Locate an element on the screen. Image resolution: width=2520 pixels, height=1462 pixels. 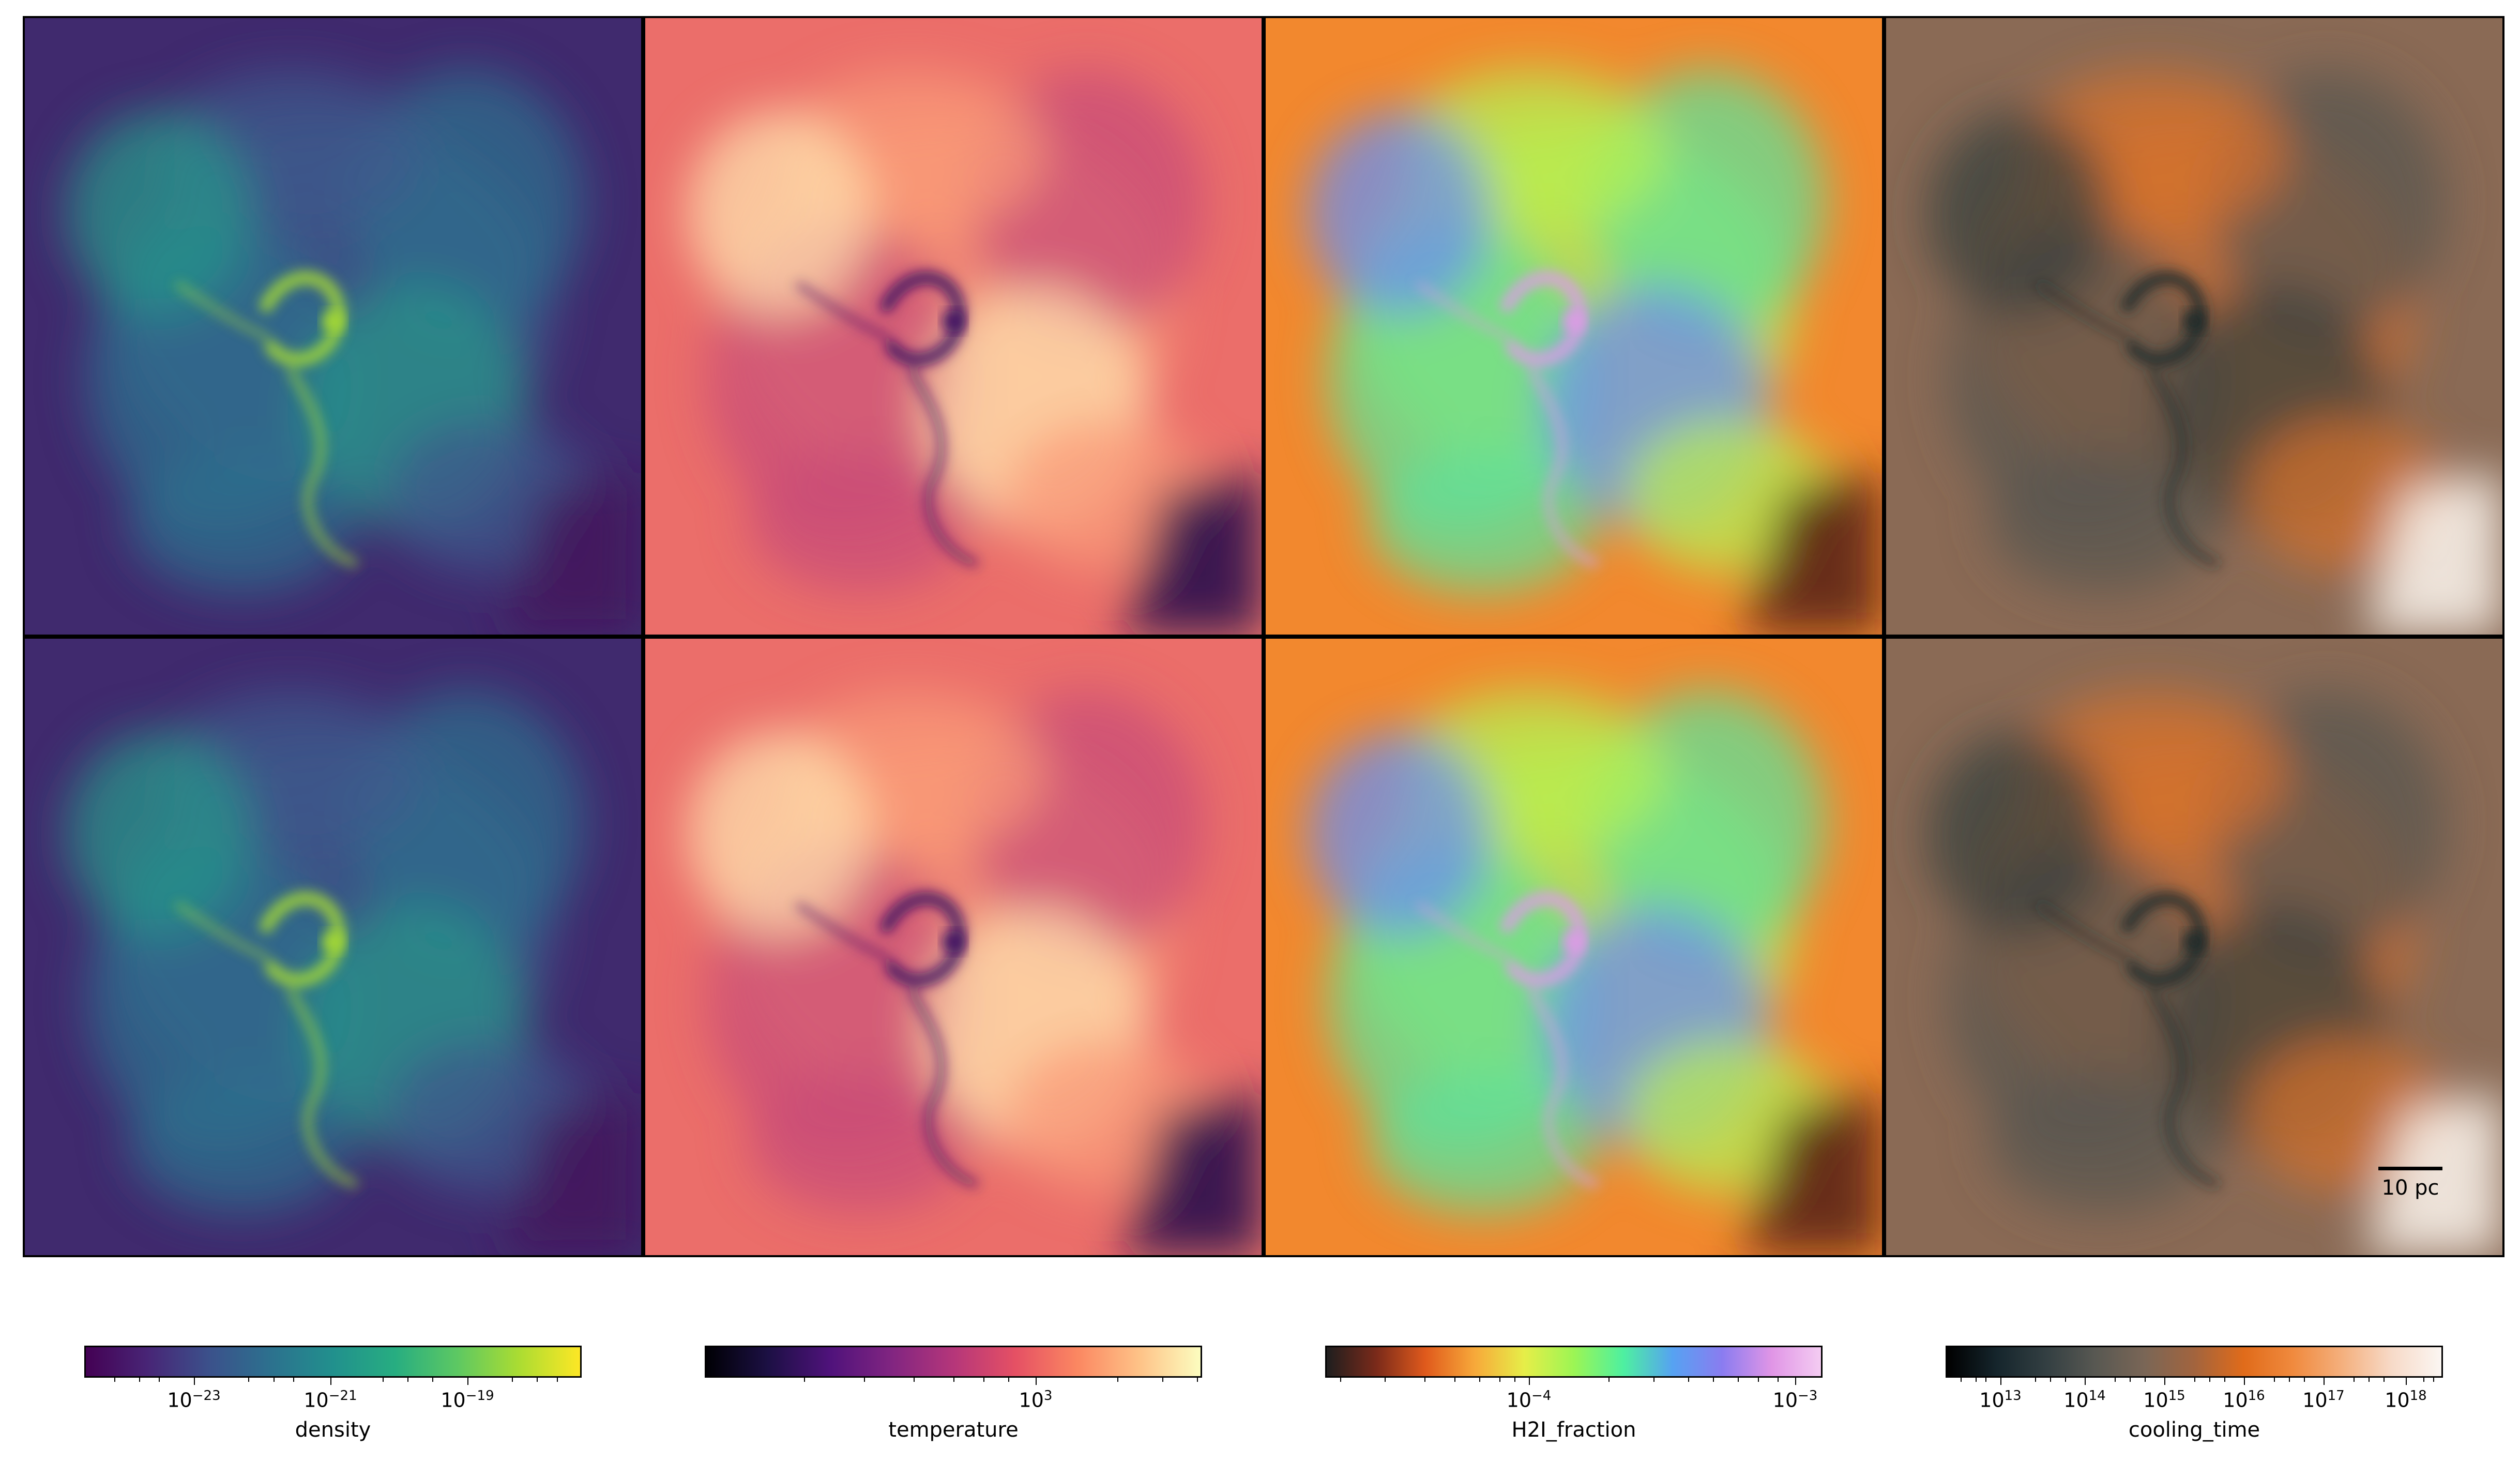
panel-density-bottom is located at coordinates (333, 947).